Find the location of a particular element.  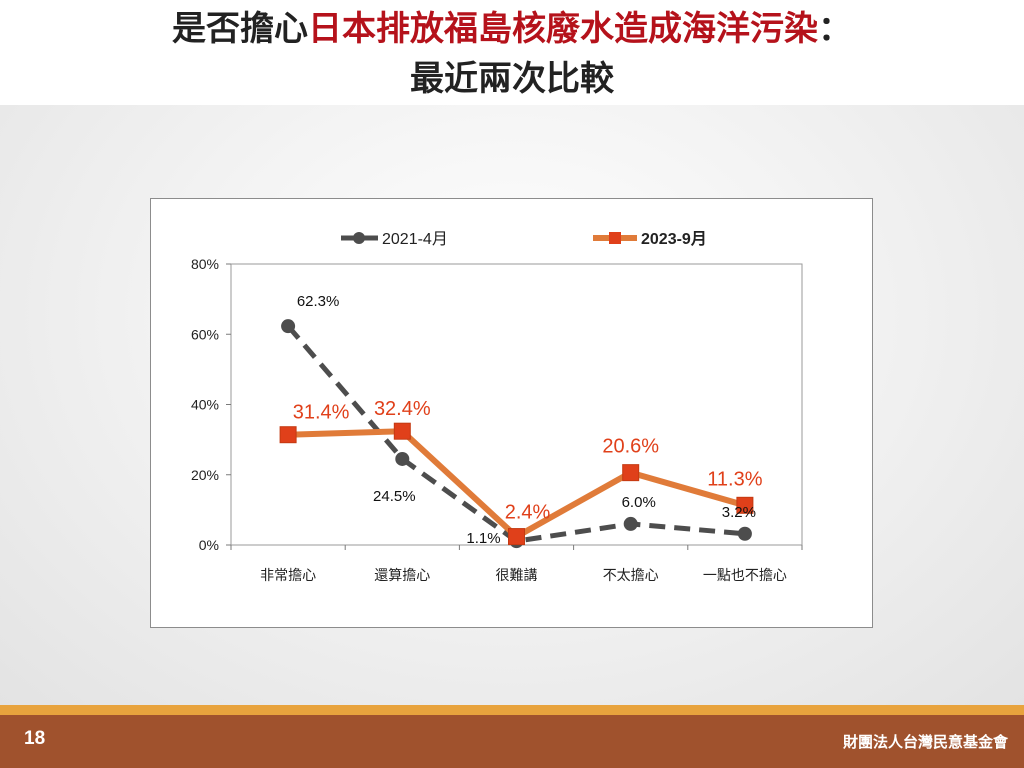

title-part-1: 是否擔心 is located at coordinates (240, 29).